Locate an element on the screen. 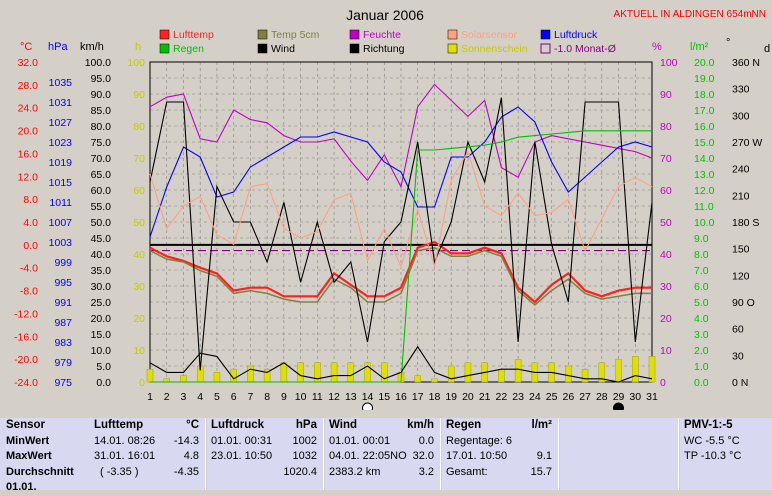 The image size is (772, 496). pressure-tick-label: 1011 is located at coordinates (60, 203).